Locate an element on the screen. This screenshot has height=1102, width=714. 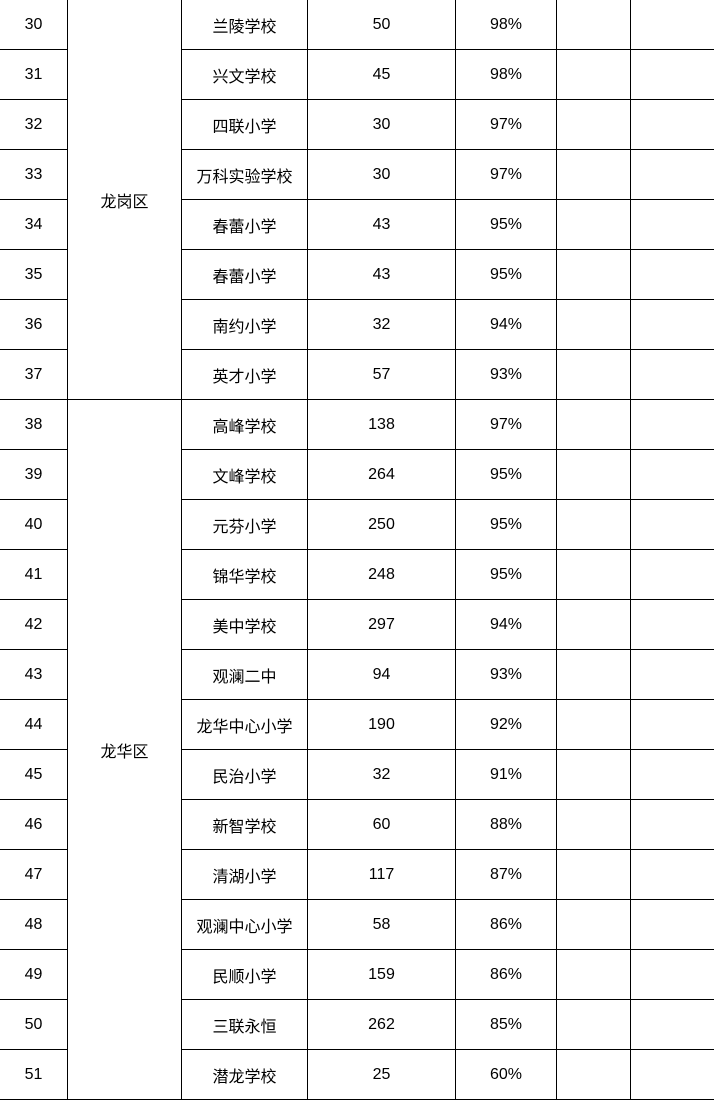
row-number: 38 is located at coordinates (34, 424).